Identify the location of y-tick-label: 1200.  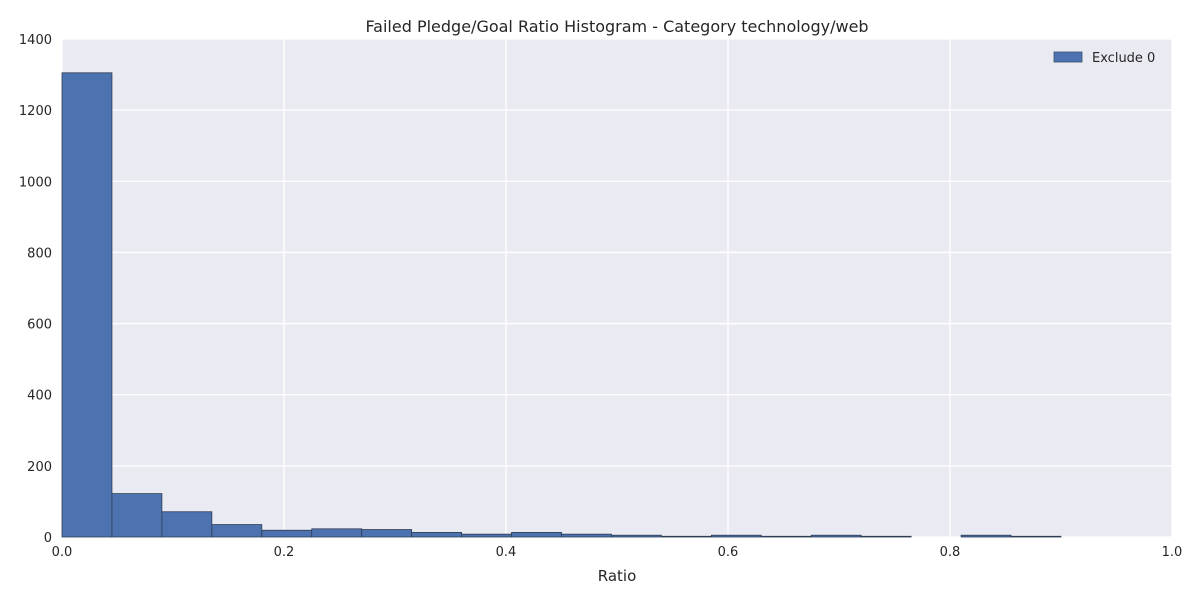
(35, 111).